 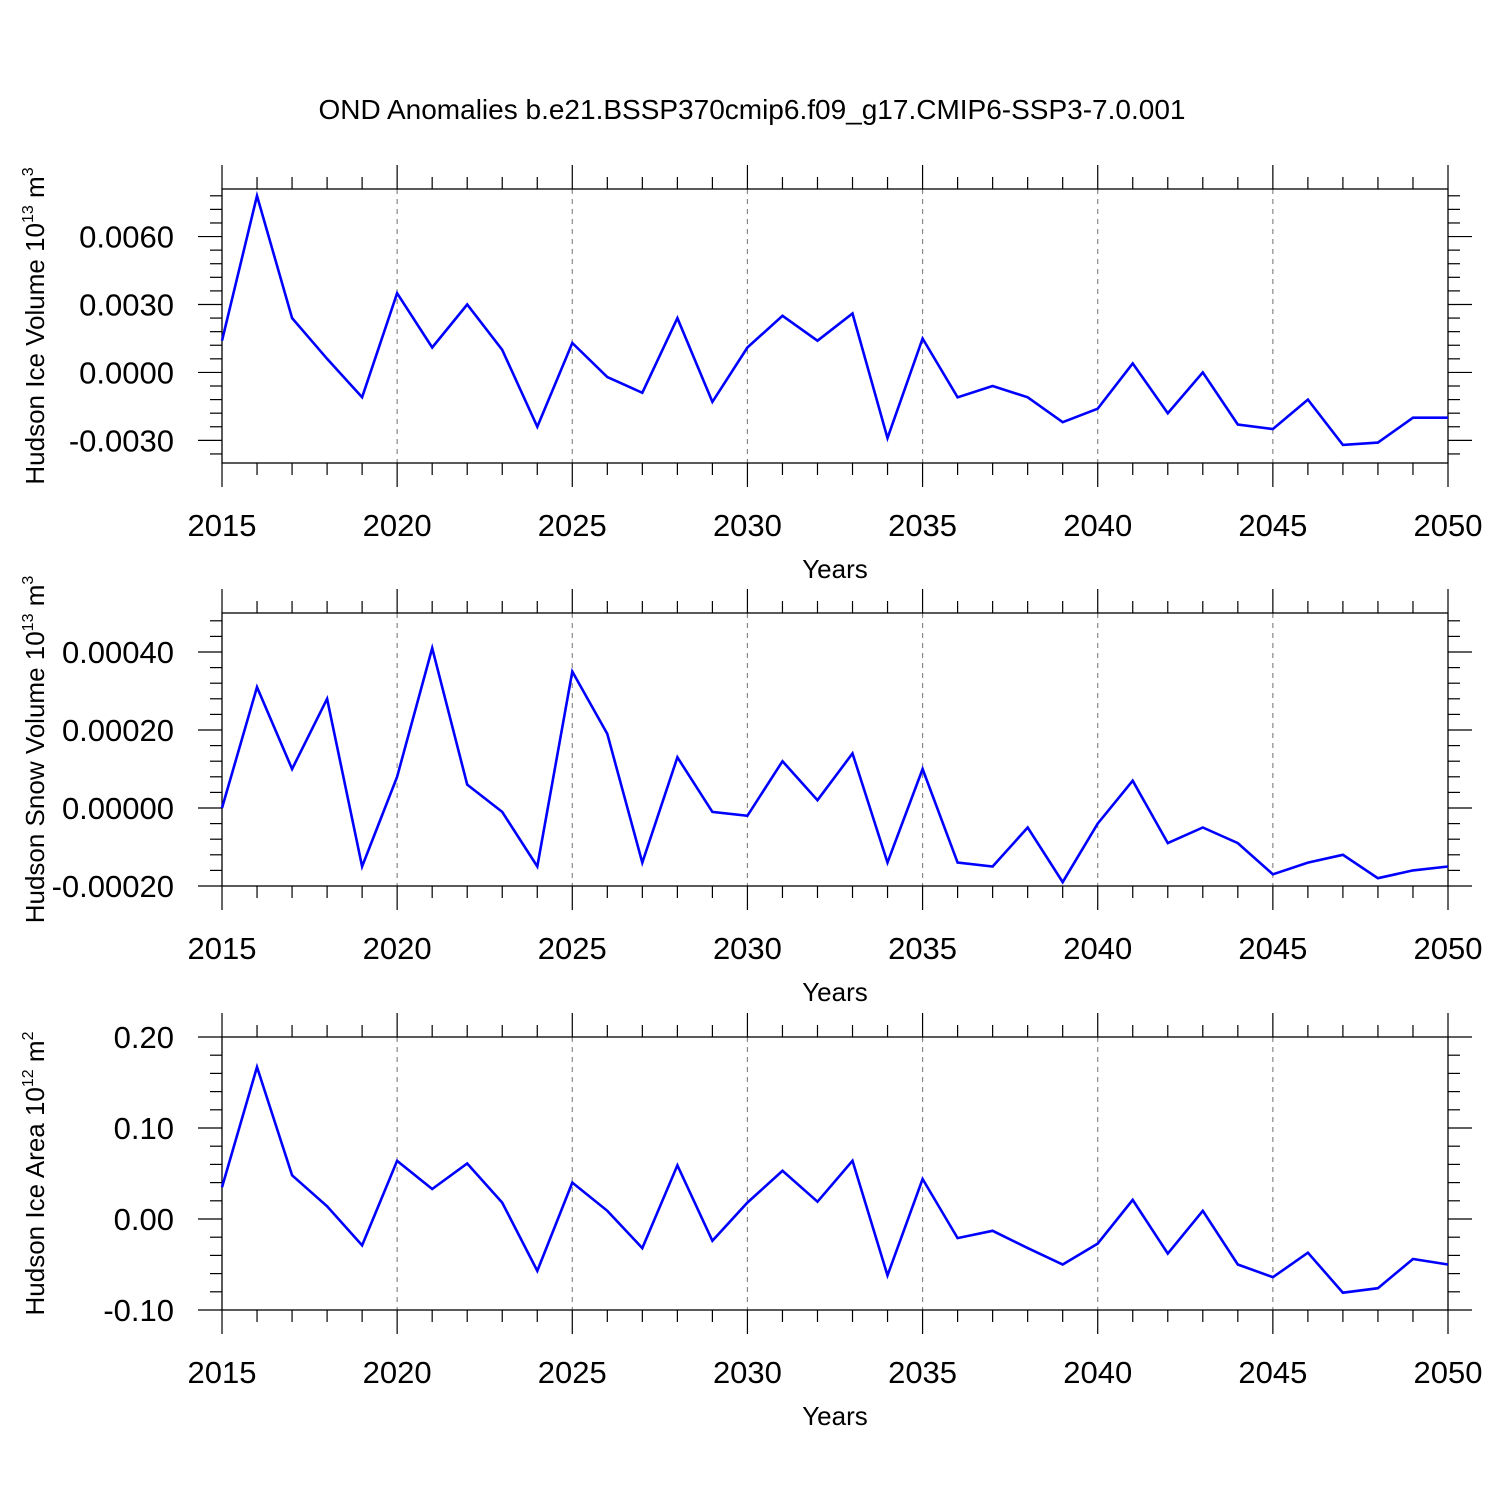 I want to click on y-tick-label: 0.00, so click(x=144, y=1219).